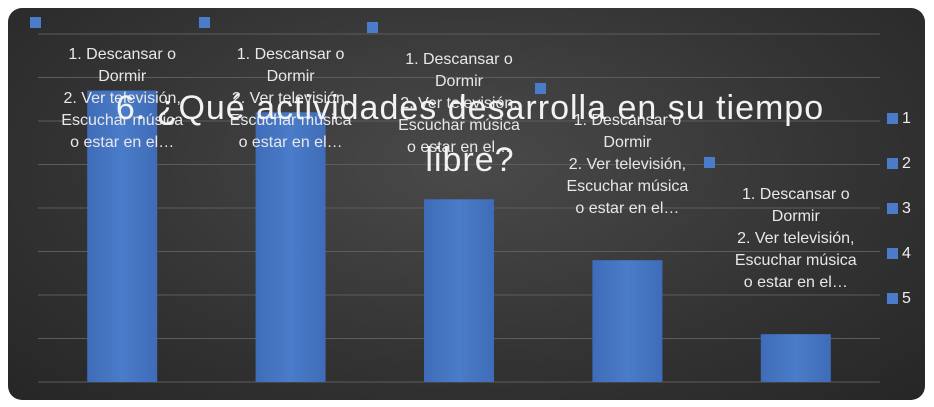 The height and width of the screenshot is (407, 934). Describe the element at coordinates (899, 299) in the screenshot. I see `legend-item: 5` at that location.